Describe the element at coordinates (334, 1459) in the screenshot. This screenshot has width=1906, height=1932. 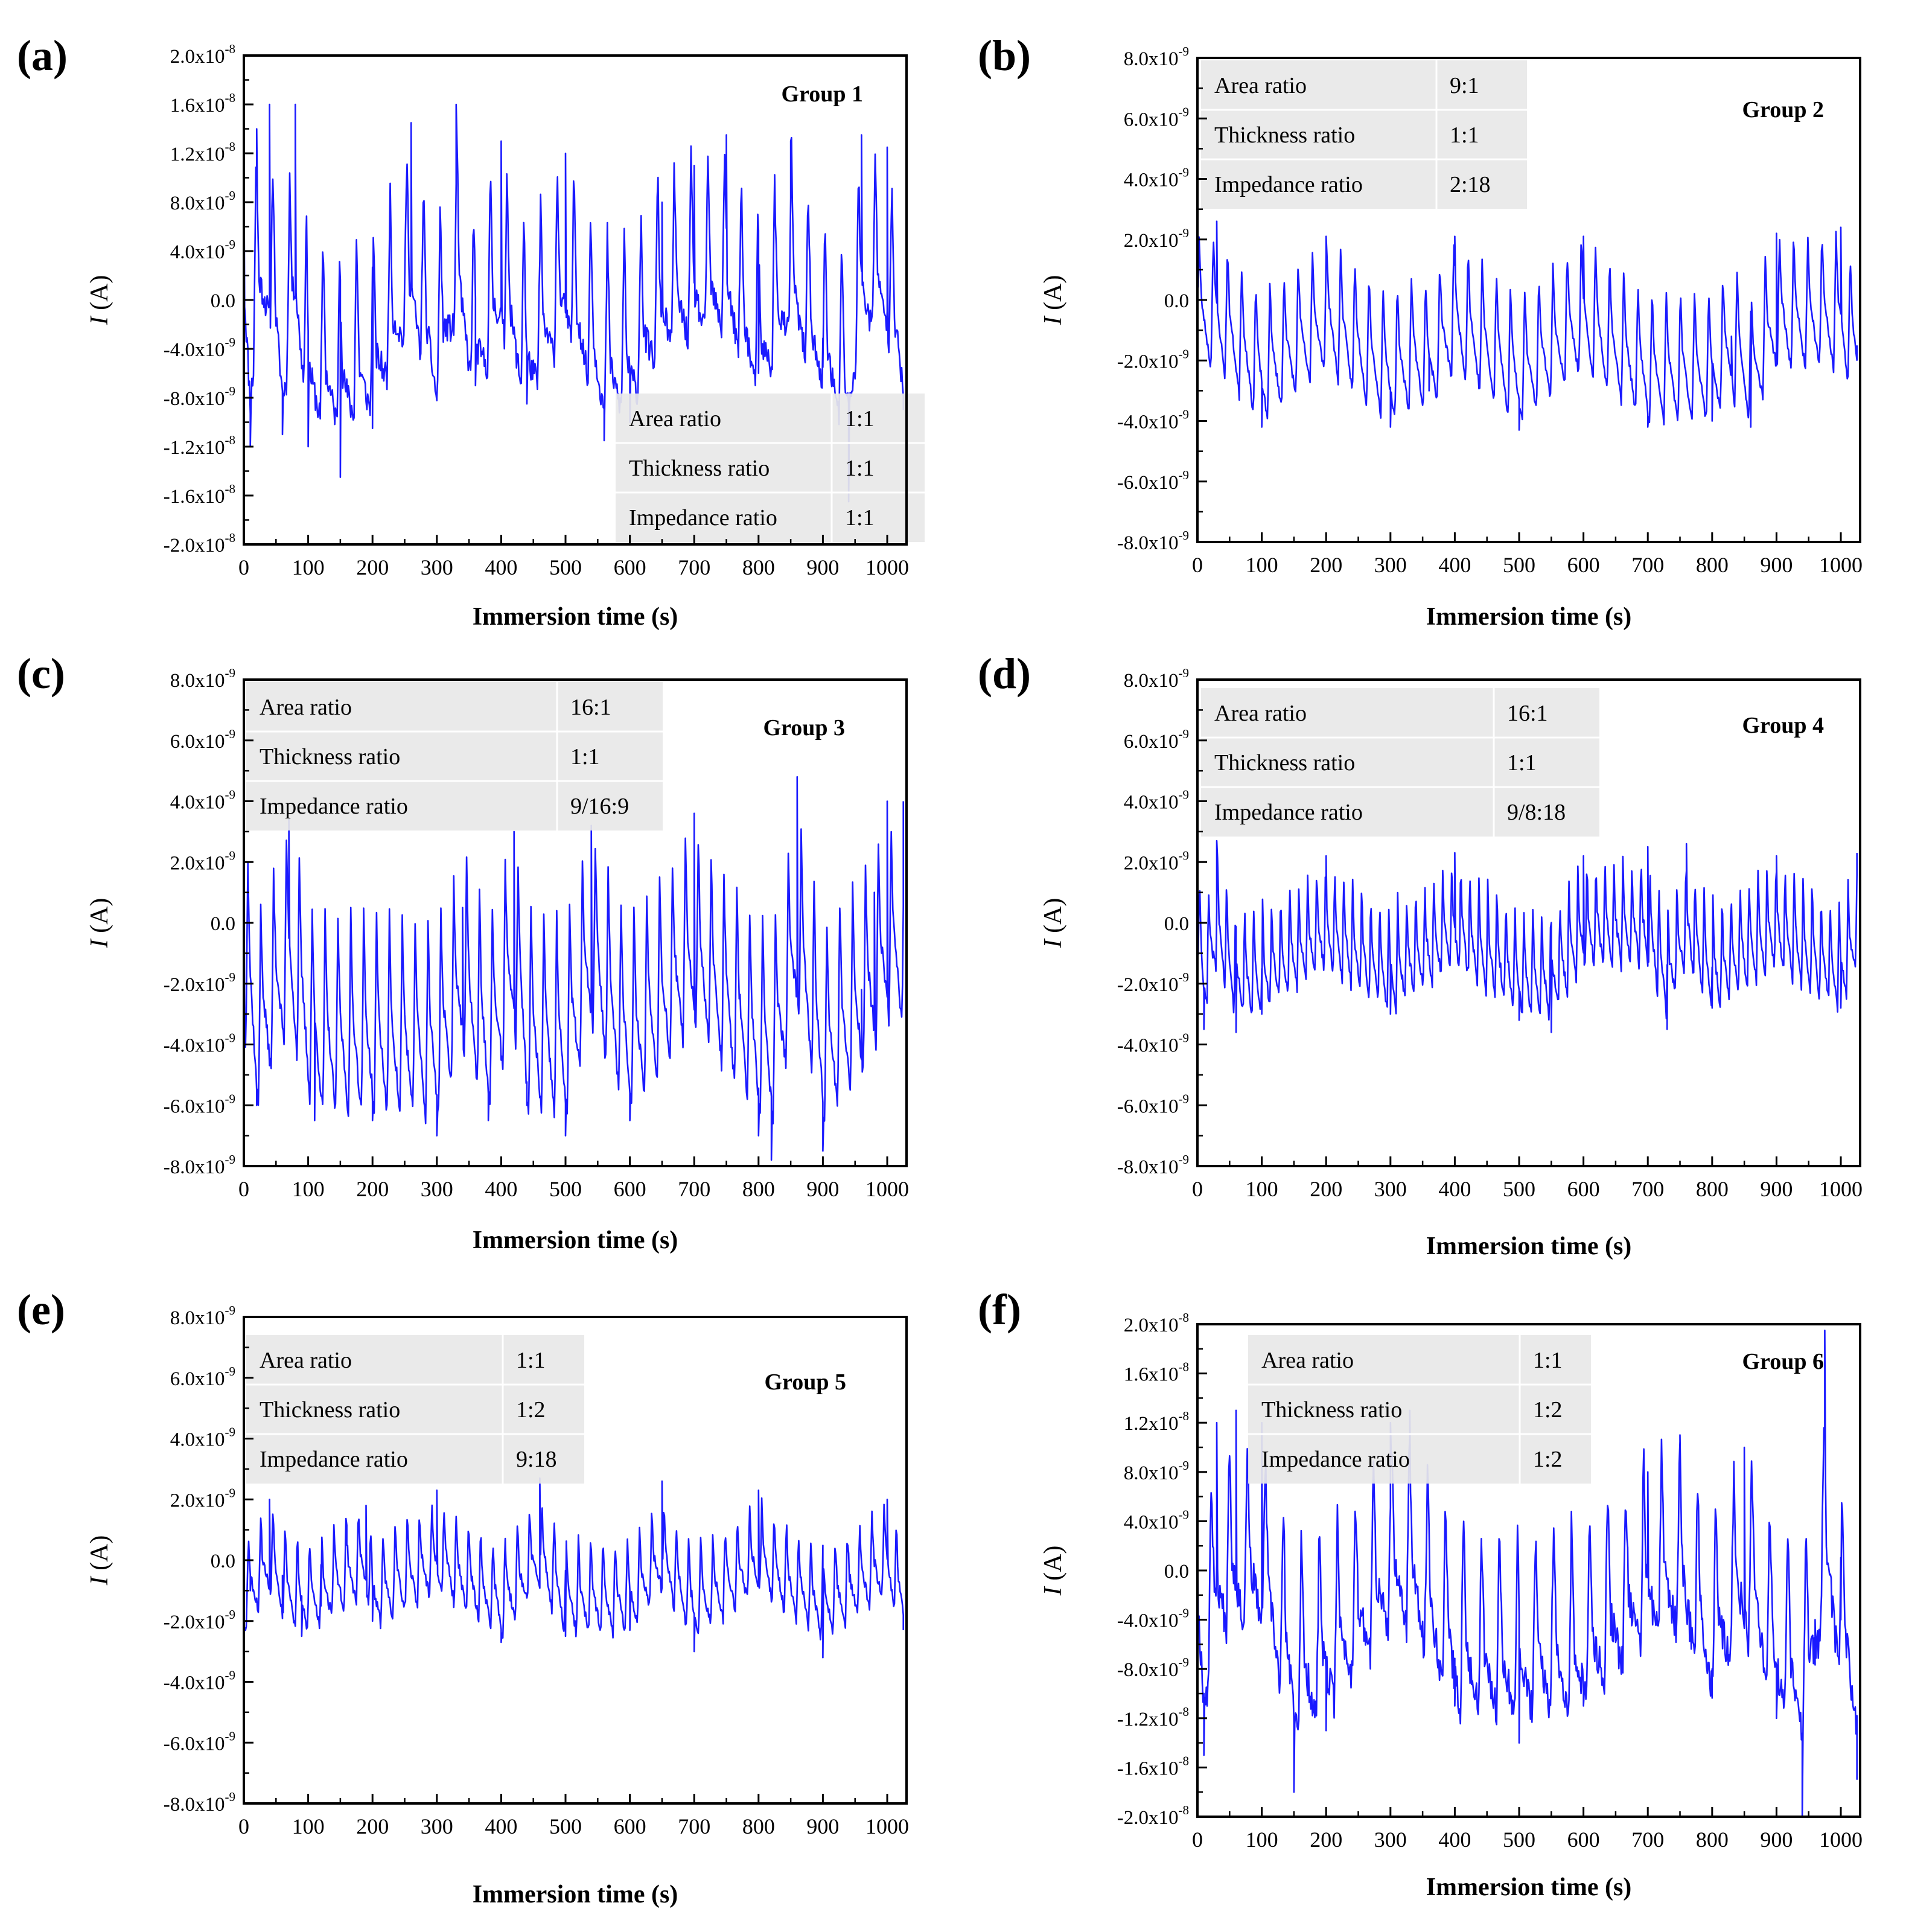
I see `legend-row-label: Impedance ratio` at that location.